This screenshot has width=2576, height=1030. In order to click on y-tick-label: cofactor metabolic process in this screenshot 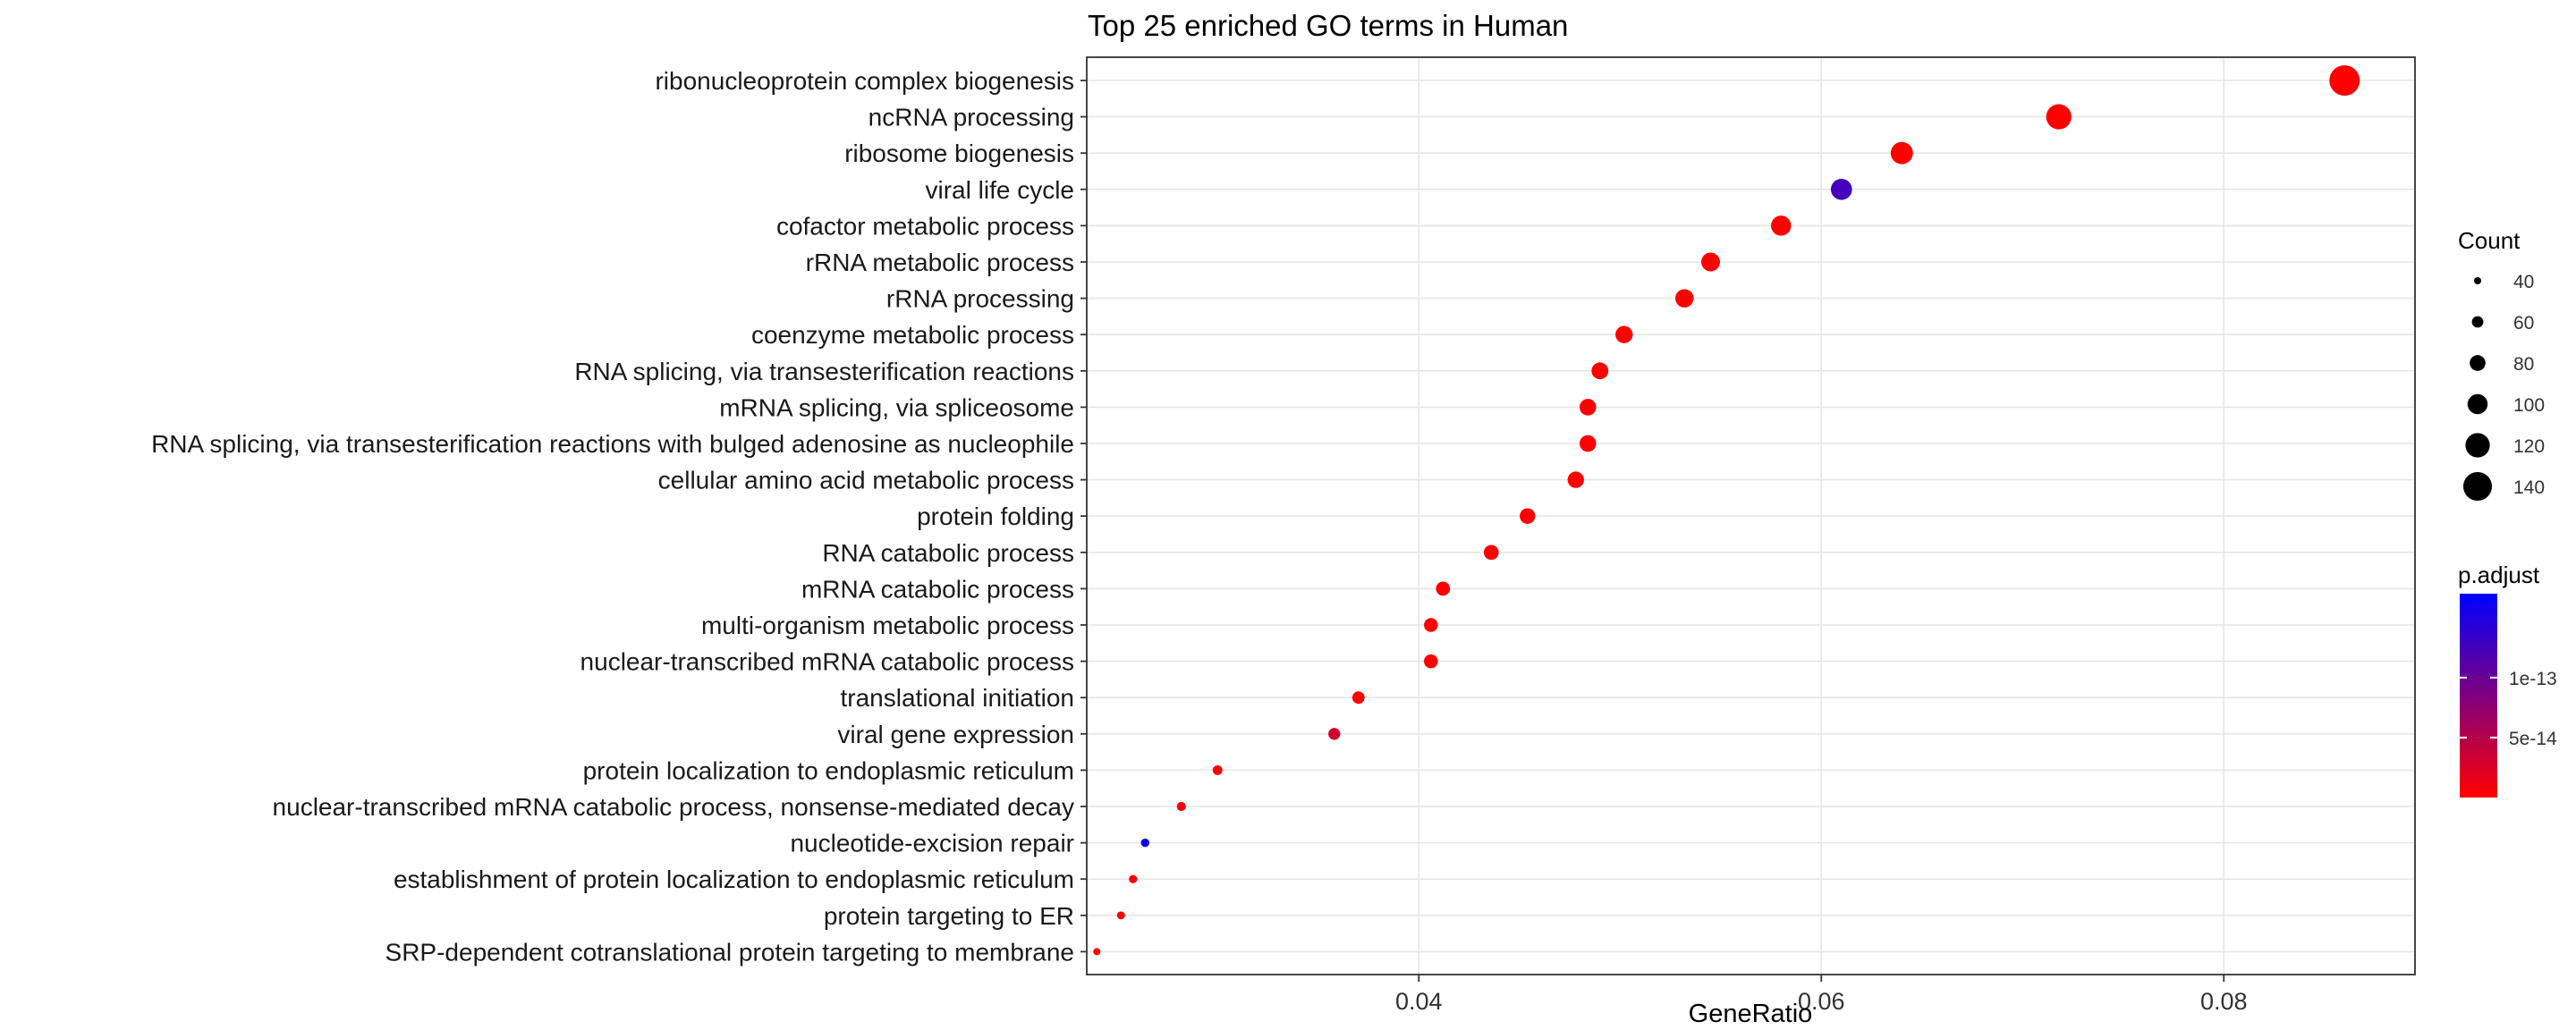, I will do `click(925, 226)`.